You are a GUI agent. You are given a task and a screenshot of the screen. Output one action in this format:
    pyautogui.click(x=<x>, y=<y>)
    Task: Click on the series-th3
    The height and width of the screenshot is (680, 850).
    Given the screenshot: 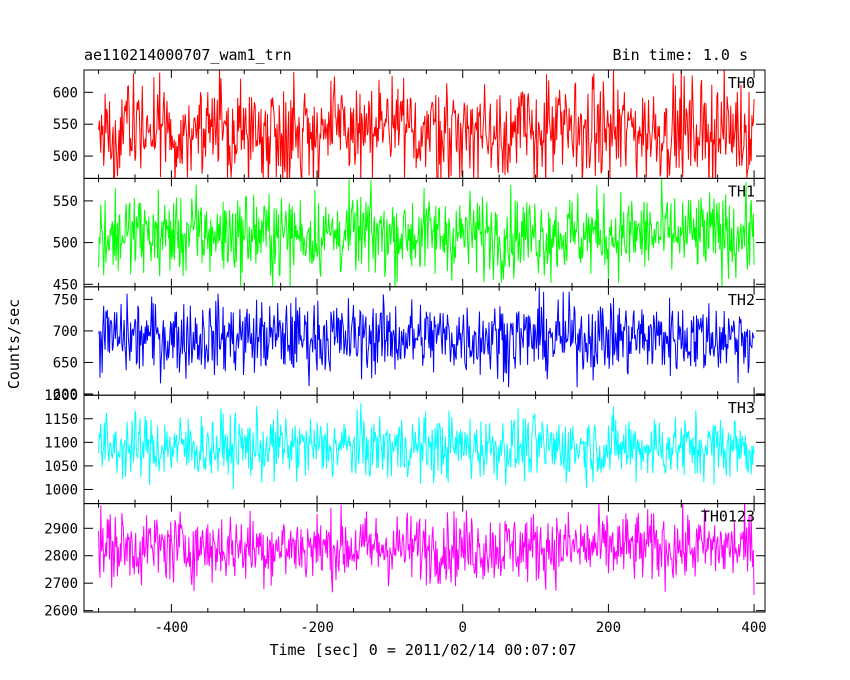 What is the action you would take?
    pyautogui.click(x=426, y=446)
    